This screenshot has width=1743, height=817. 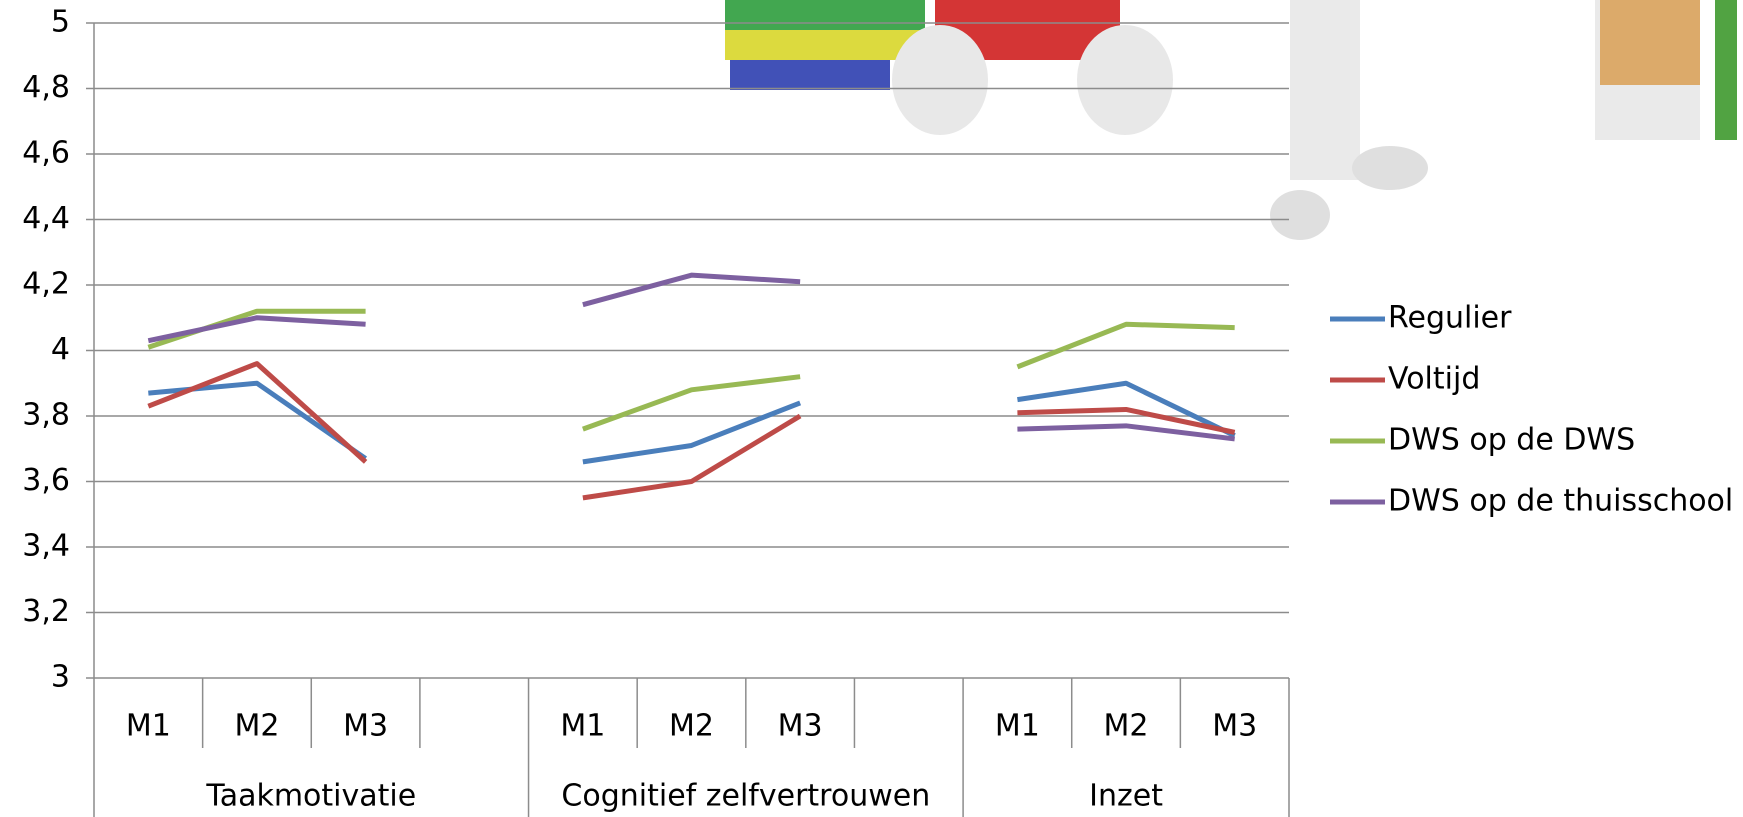 I want to click on y-tick-label: 4,6, so click(x=46, y=153).